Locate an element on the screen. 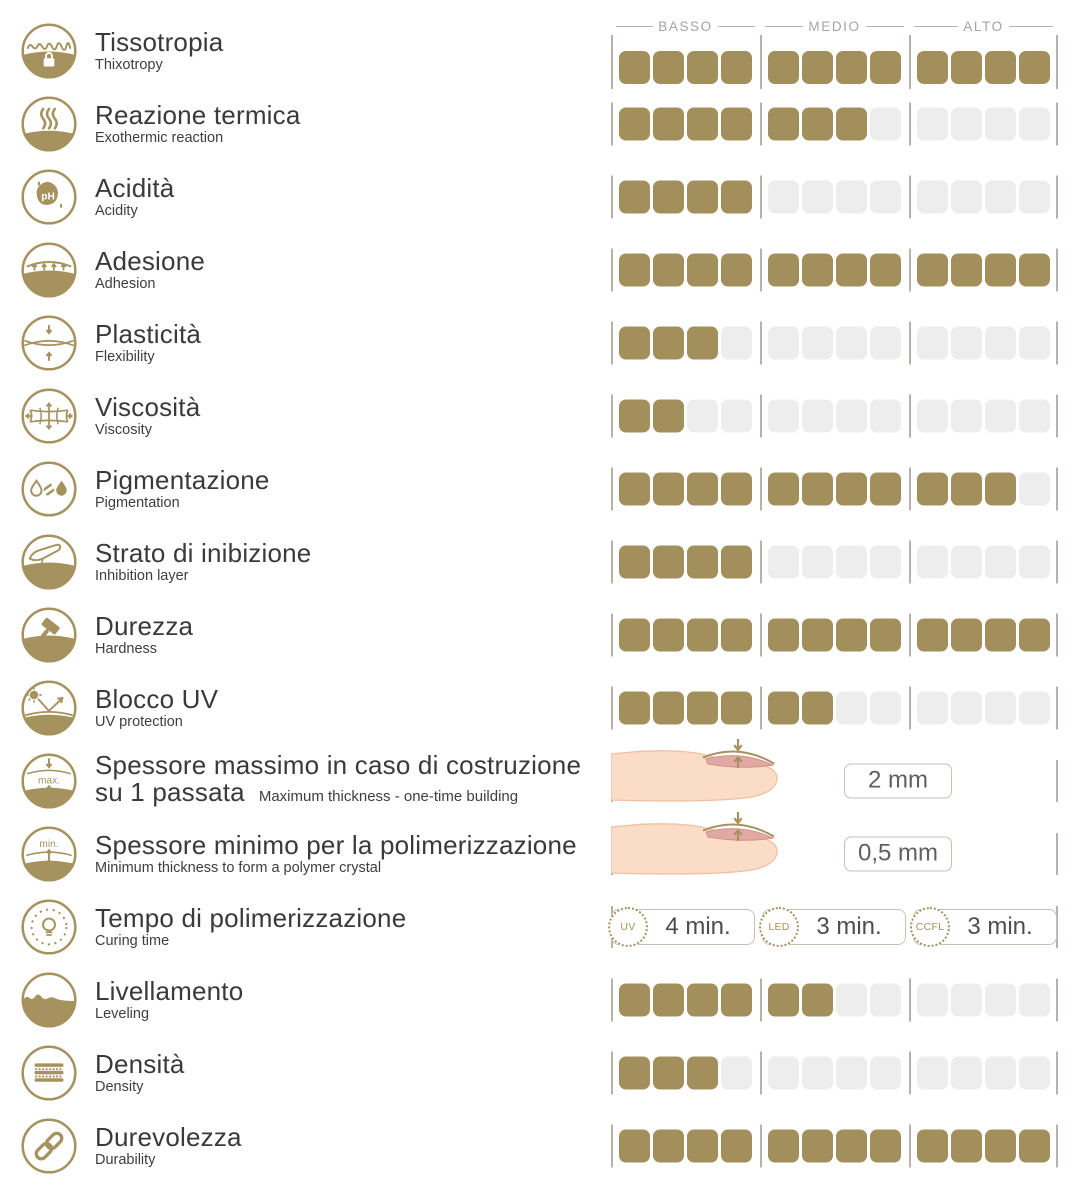 The height and width of the screenshot is (1188, 1080). property-subtitle: Thixotropy is located at coordinates (129, 64).